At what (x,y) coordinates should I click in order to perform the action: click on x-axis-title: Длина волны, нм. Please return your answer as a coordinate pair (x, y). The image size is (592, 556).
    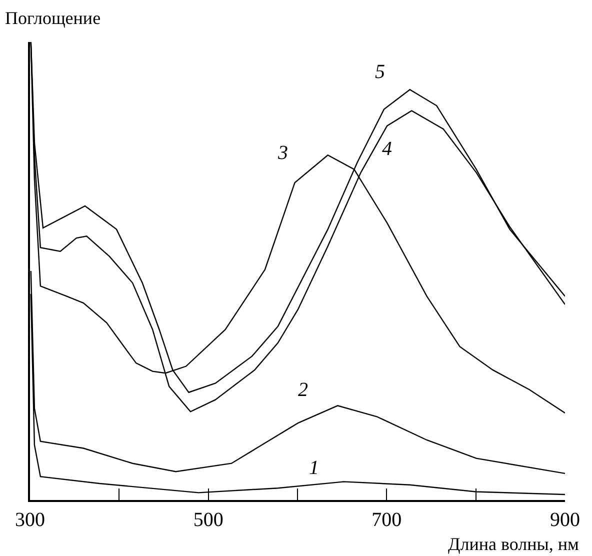
    Looking at the image, I should click on (513, 544).